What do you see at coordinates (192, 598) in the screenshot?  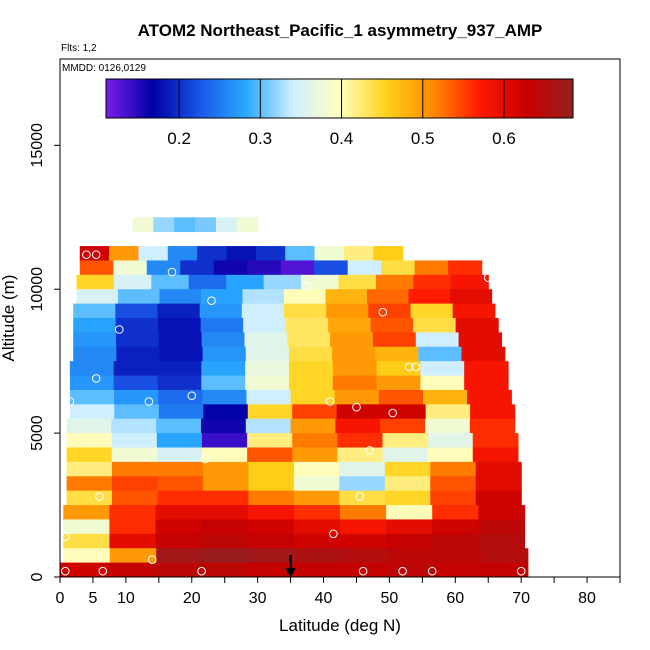 I see `x-tick-label: 20` at bounding box center [192, 598].